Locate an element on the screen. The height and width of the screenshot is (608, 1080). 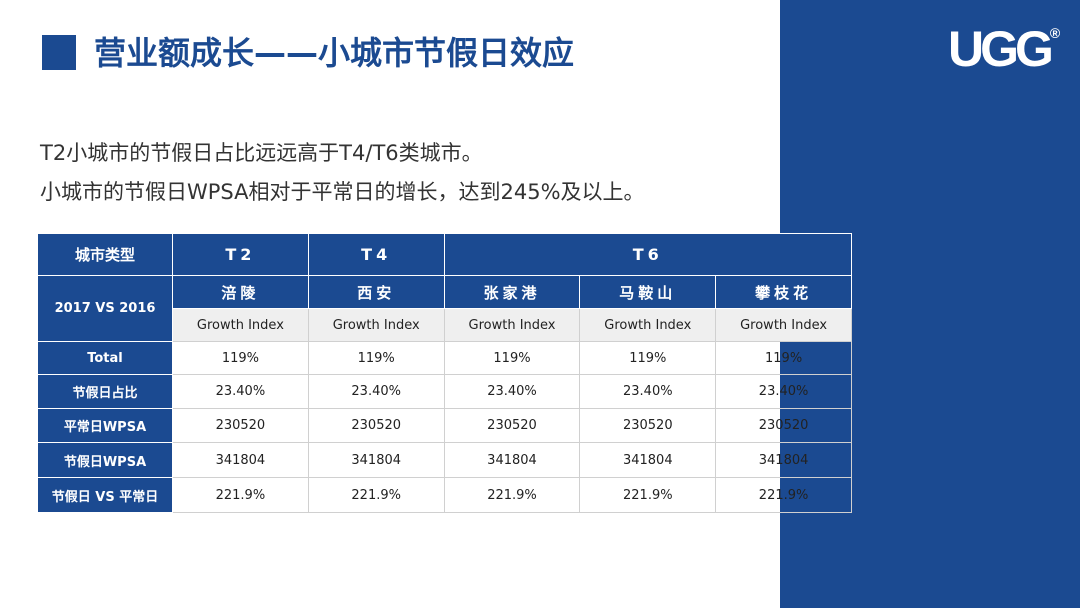
logo-mark: ® is located at coordinates (1055, 33).